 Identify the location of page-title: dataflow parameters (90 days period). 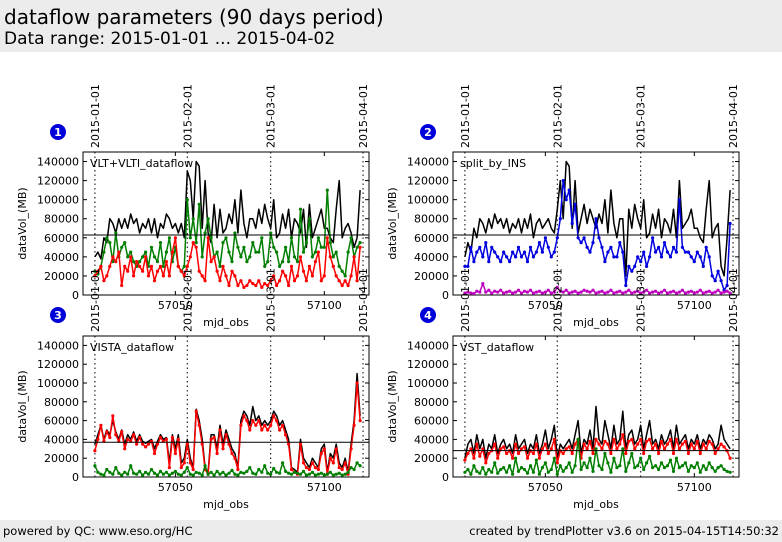
(194, 17).